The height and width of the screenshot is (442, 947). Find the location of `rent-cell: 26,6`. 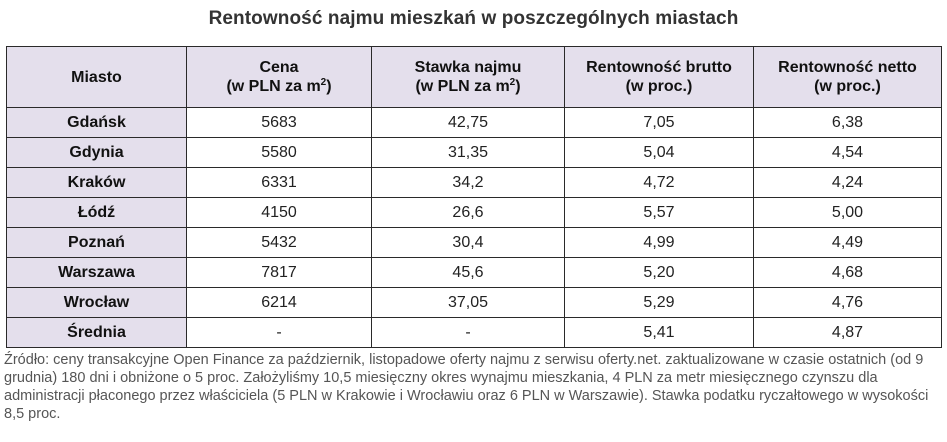

rent-cell: 26,6 is located at coordinates (468, 212).